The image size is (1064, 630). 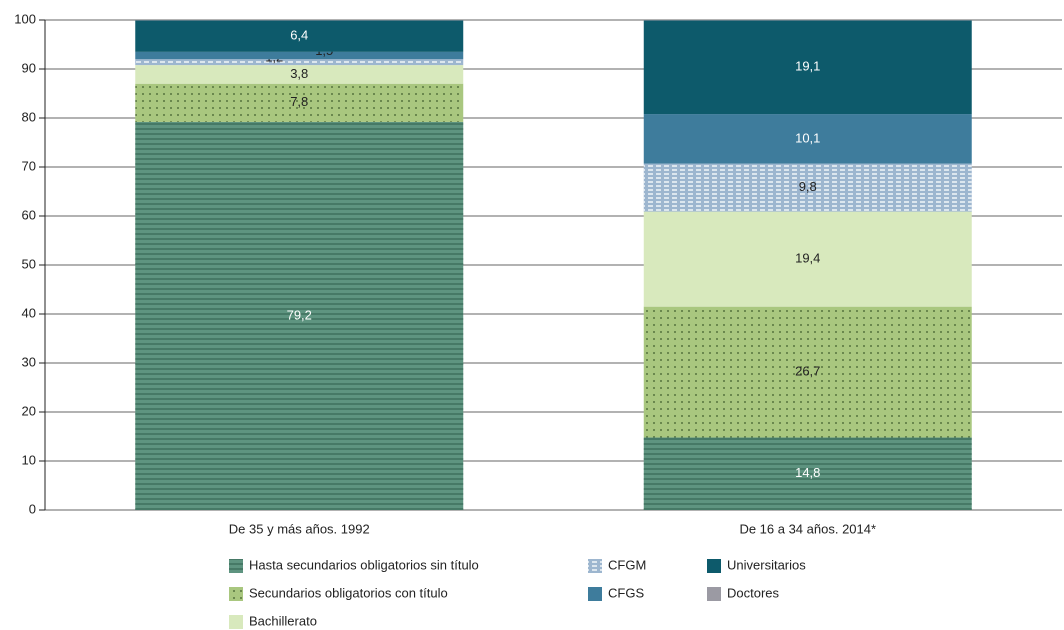 What do you see at coordinates (29, 263) in the screenshot?
I see `y-tick-label: 50` at bounding box center [29, 263].